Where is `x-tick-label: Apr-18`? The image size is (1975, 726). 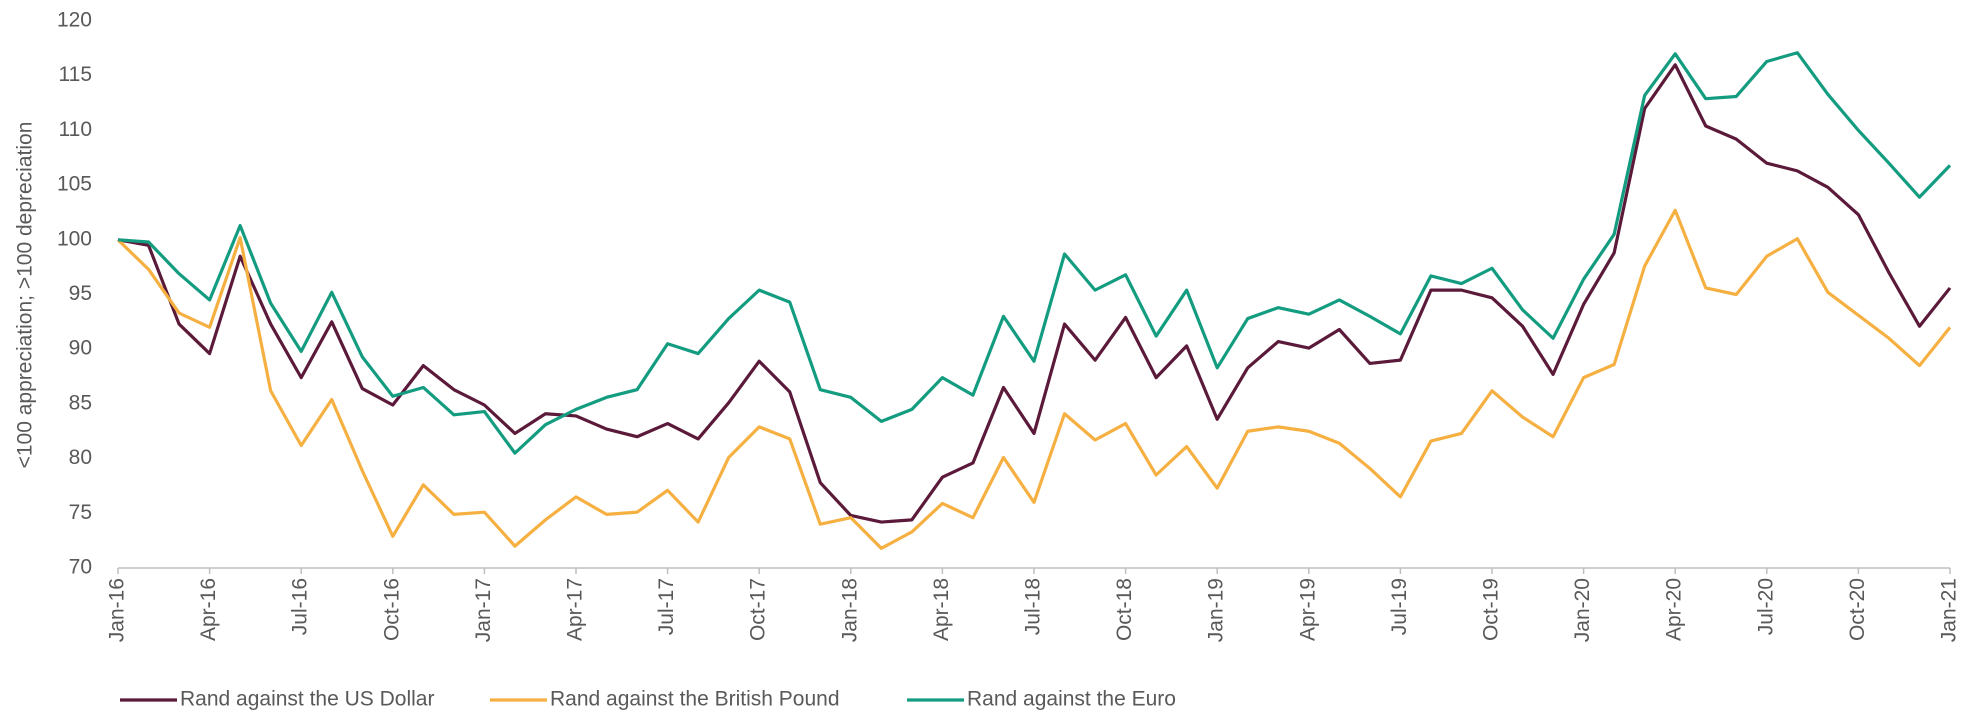 x-tick-label: Apr-18 is located at coordinates (941, 609).